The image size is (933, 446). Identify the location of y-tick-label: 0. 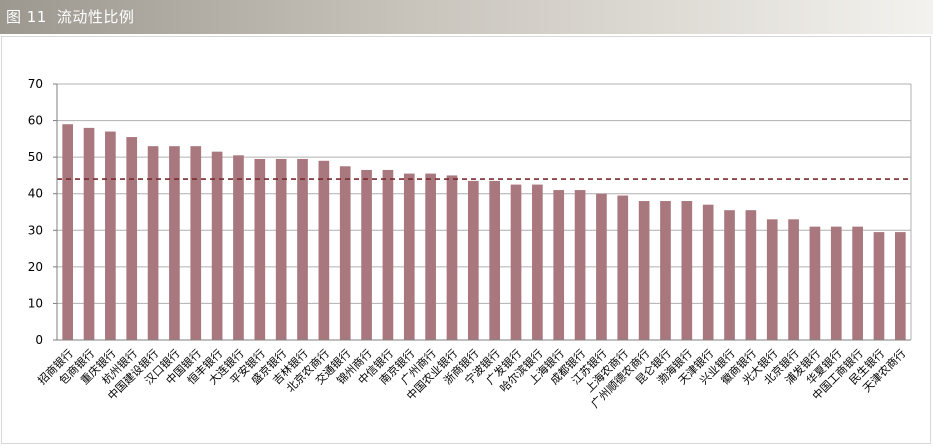
(39, 340).